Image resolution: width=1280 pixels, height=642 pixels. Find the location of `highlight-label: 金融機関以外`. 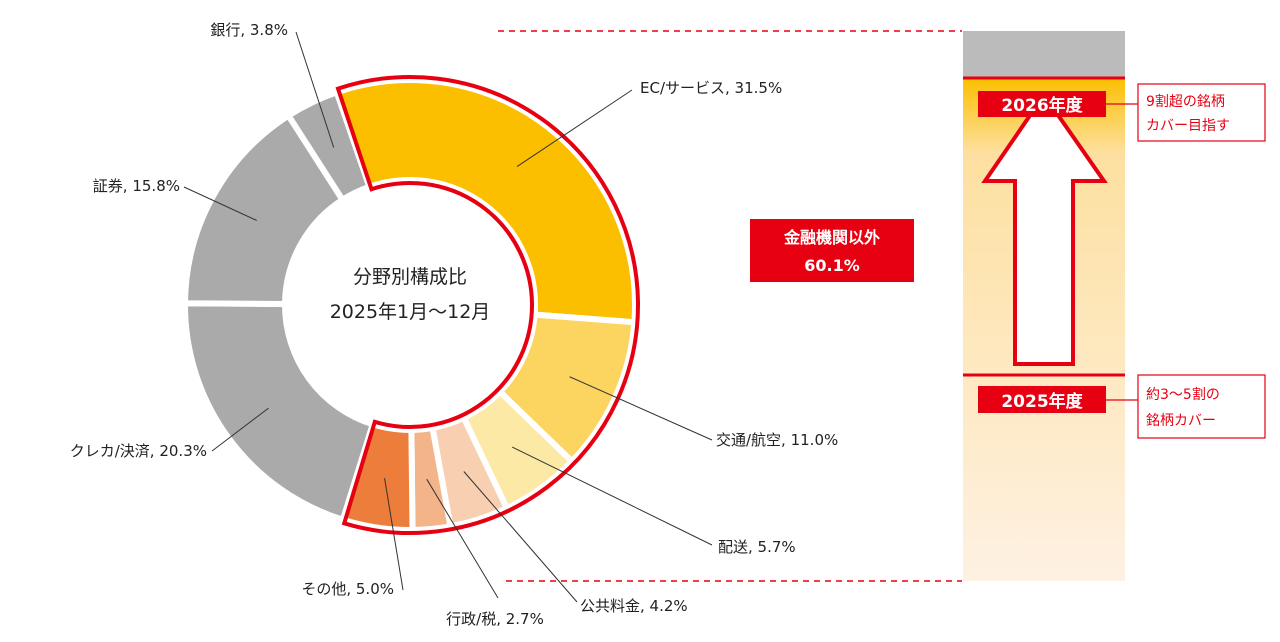

highlight-label: 金融機関以外 is located at coordinates (831, 237).